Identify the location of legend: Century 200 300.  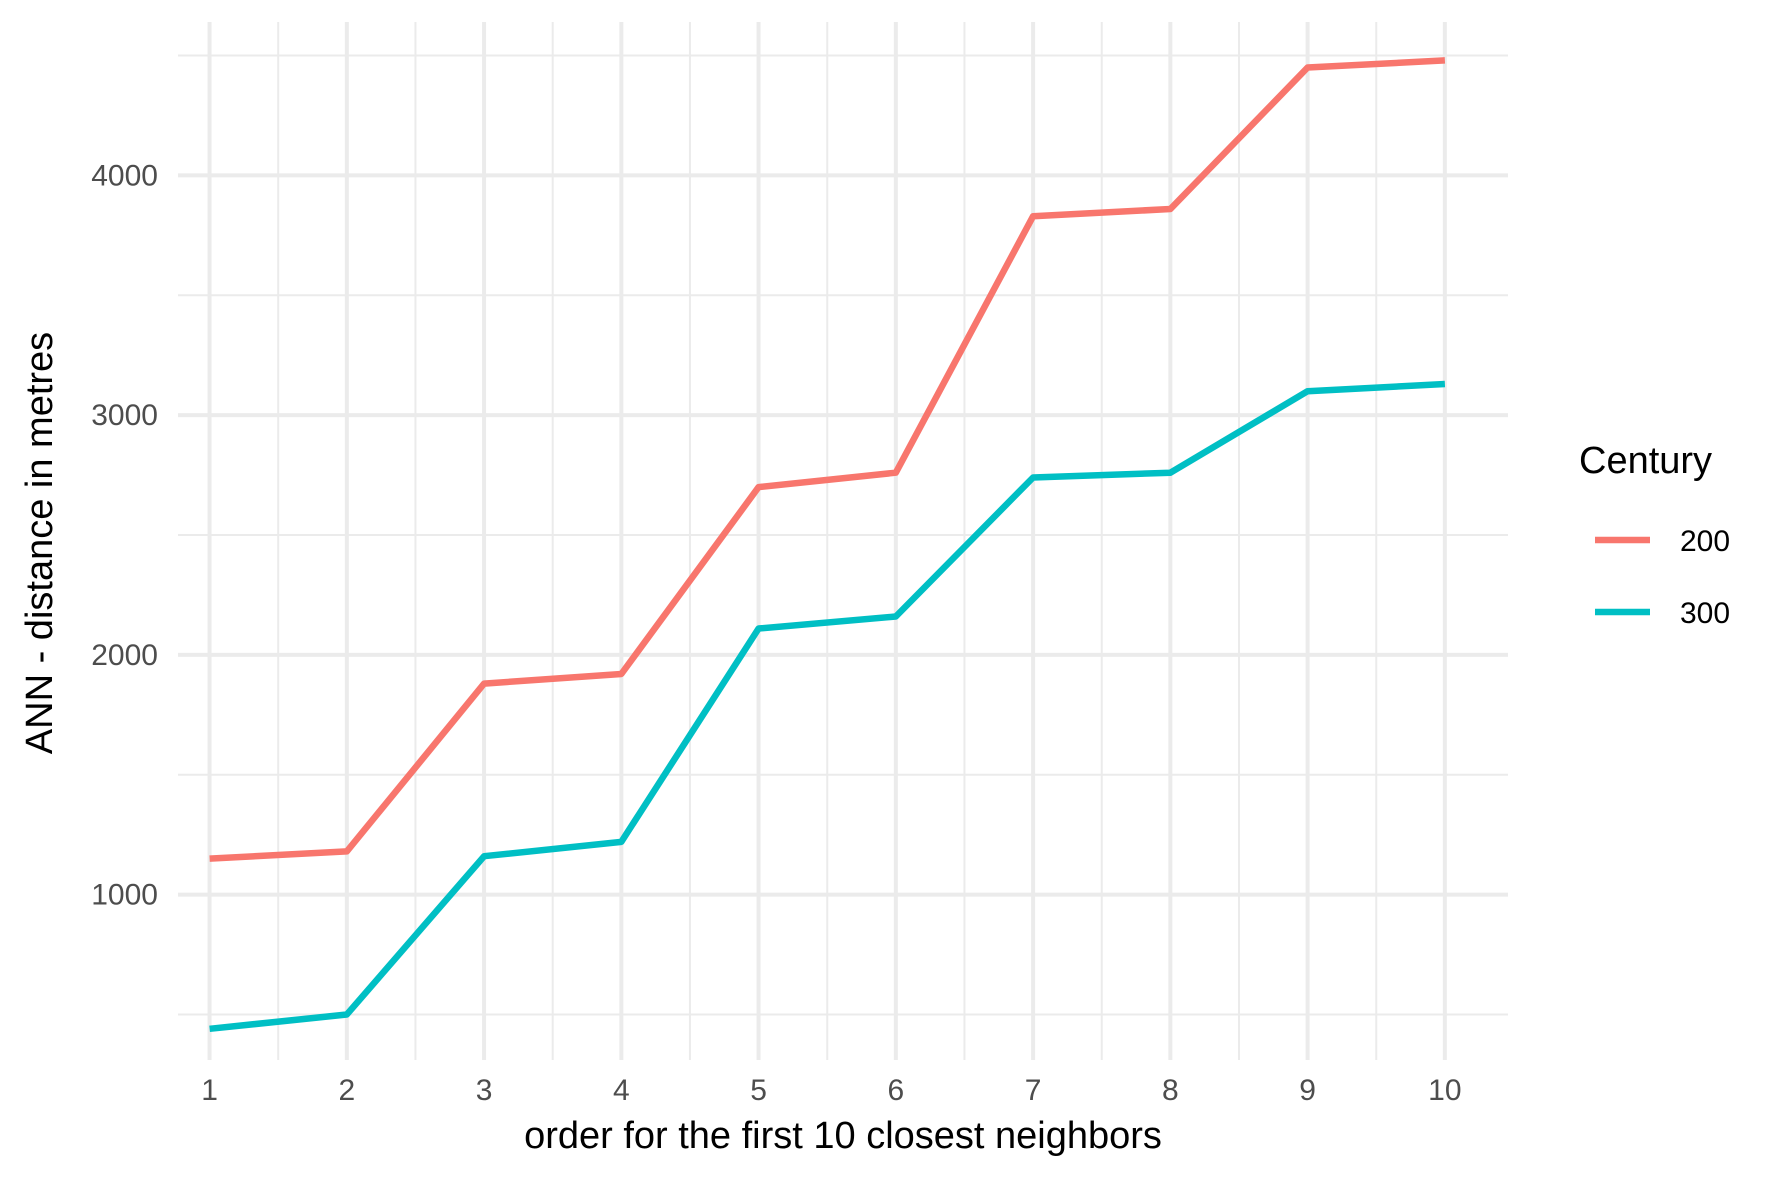
(1654, 535).